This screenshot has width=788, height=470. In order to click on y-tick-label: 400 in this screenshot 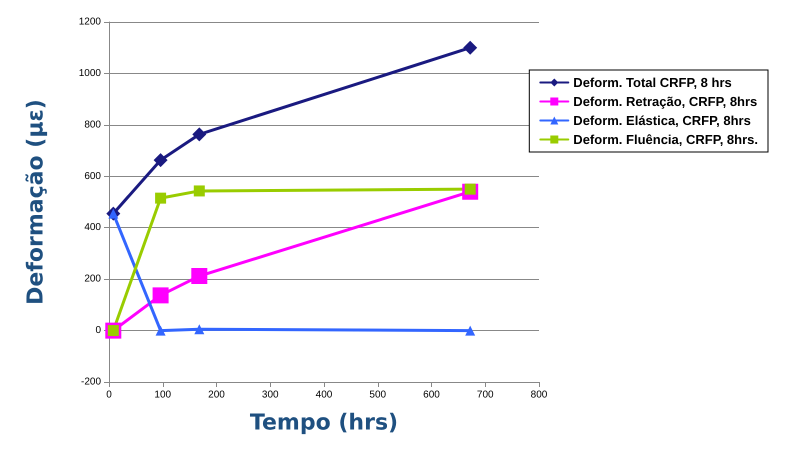, I will do `click(93, 228)`.